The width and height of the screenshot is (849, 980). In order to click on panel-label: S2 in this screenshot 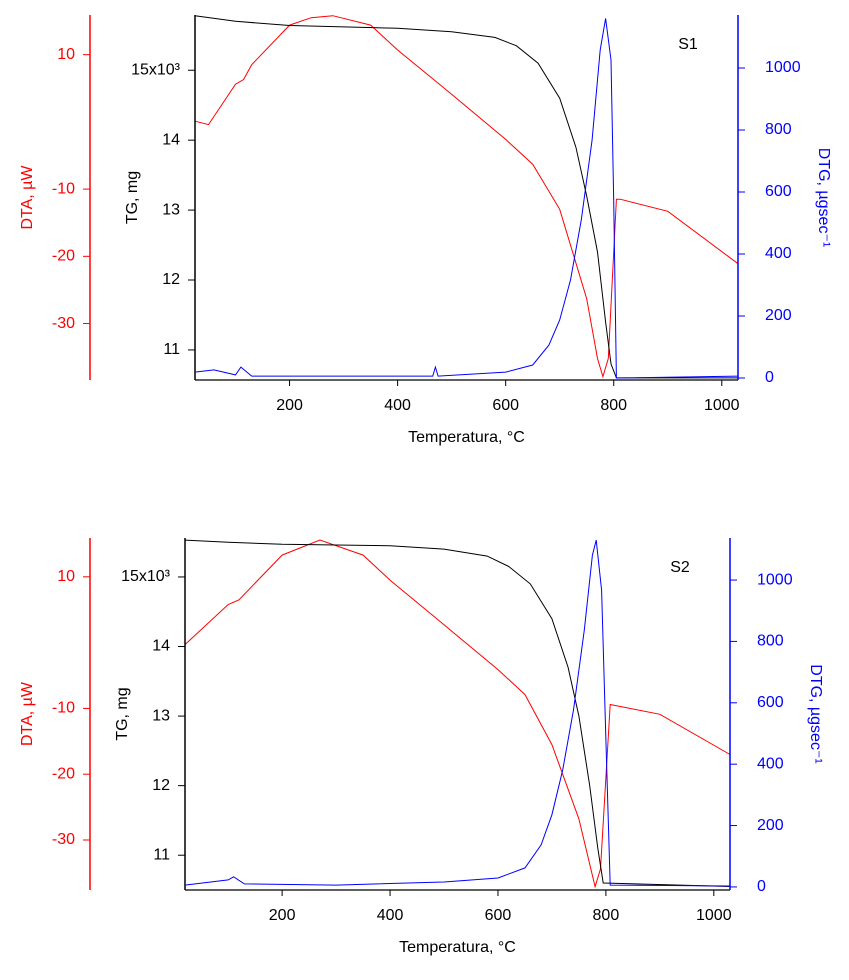, I will do `click(680, 567)`.